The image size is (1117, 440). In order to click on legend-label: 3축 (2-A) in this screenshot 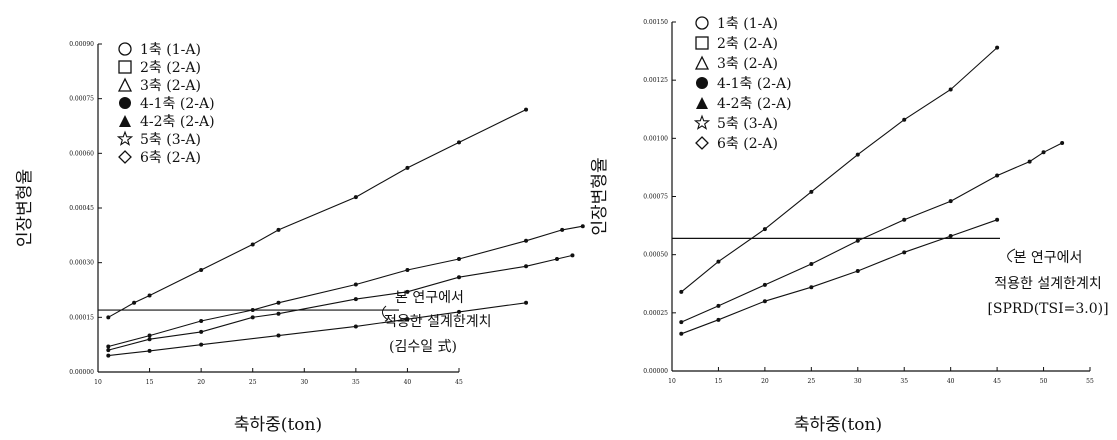, I will do `click(170, 86)`.